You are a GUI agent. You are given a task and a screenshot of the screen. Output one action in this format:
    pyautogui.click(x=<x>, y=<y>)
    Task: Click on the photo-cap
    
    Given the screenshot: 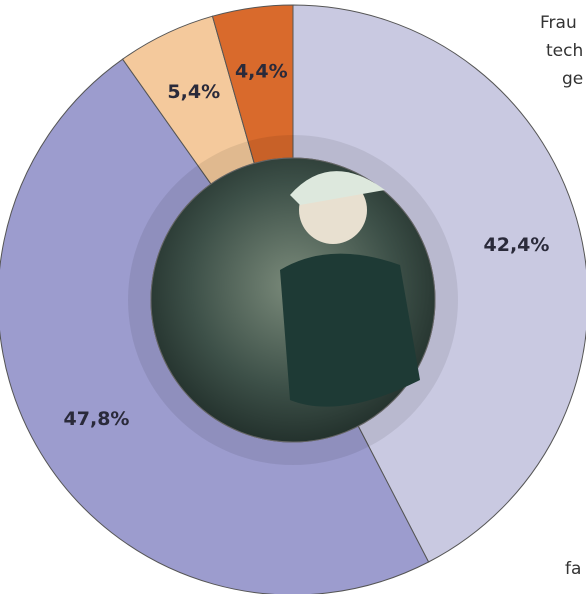 What is the action you would take?
    pyautogui.click(x=337, y=188)
    